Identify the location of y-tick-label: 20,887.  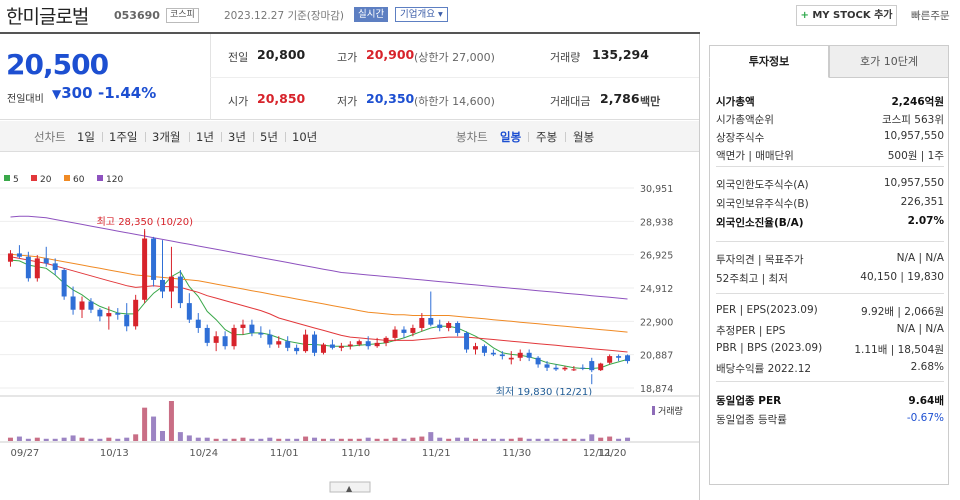
(656, 356).